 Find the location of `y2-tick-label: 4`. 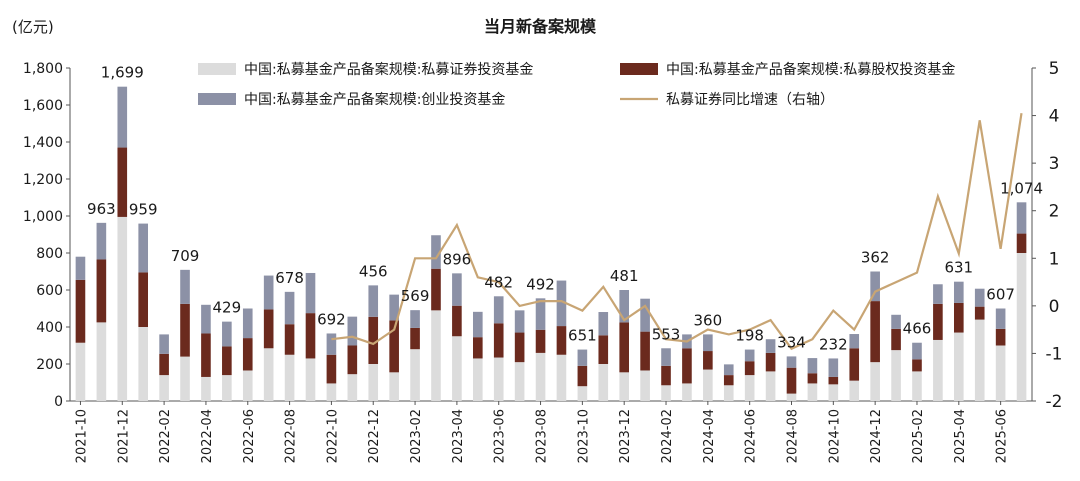

y2-tick-label: 4 is located at coordinates (1054, 117).